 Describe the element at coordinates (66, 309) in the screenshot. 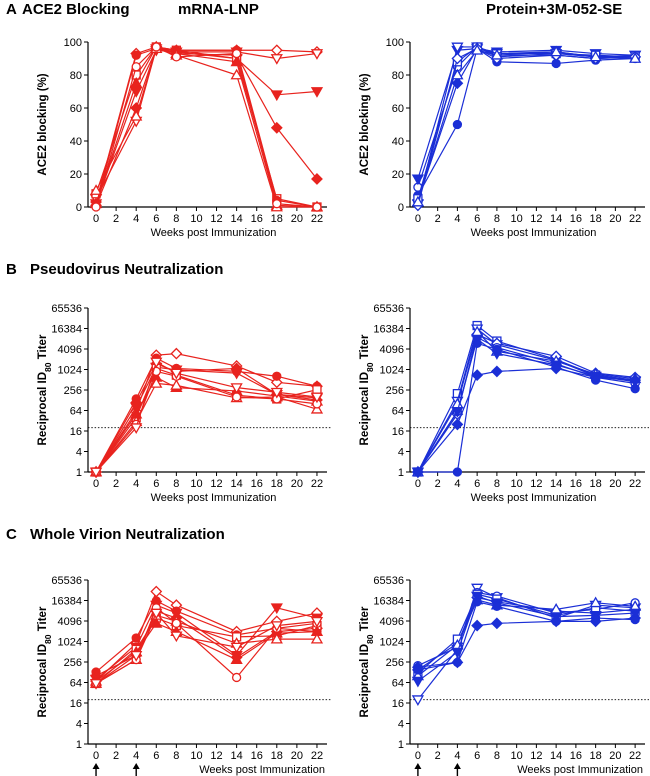

I see `y-tick-label: 65536` at that location.